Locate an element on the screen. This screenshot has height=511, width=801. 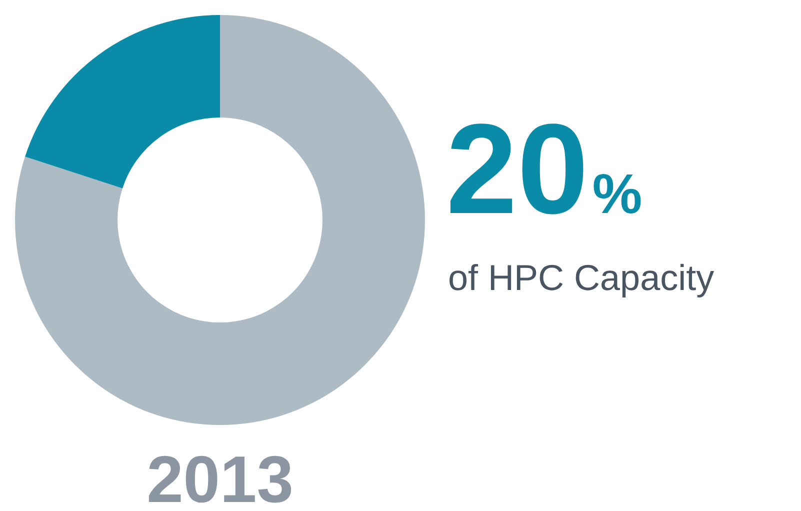
text: 2013 is located at coordinates (220, 476).